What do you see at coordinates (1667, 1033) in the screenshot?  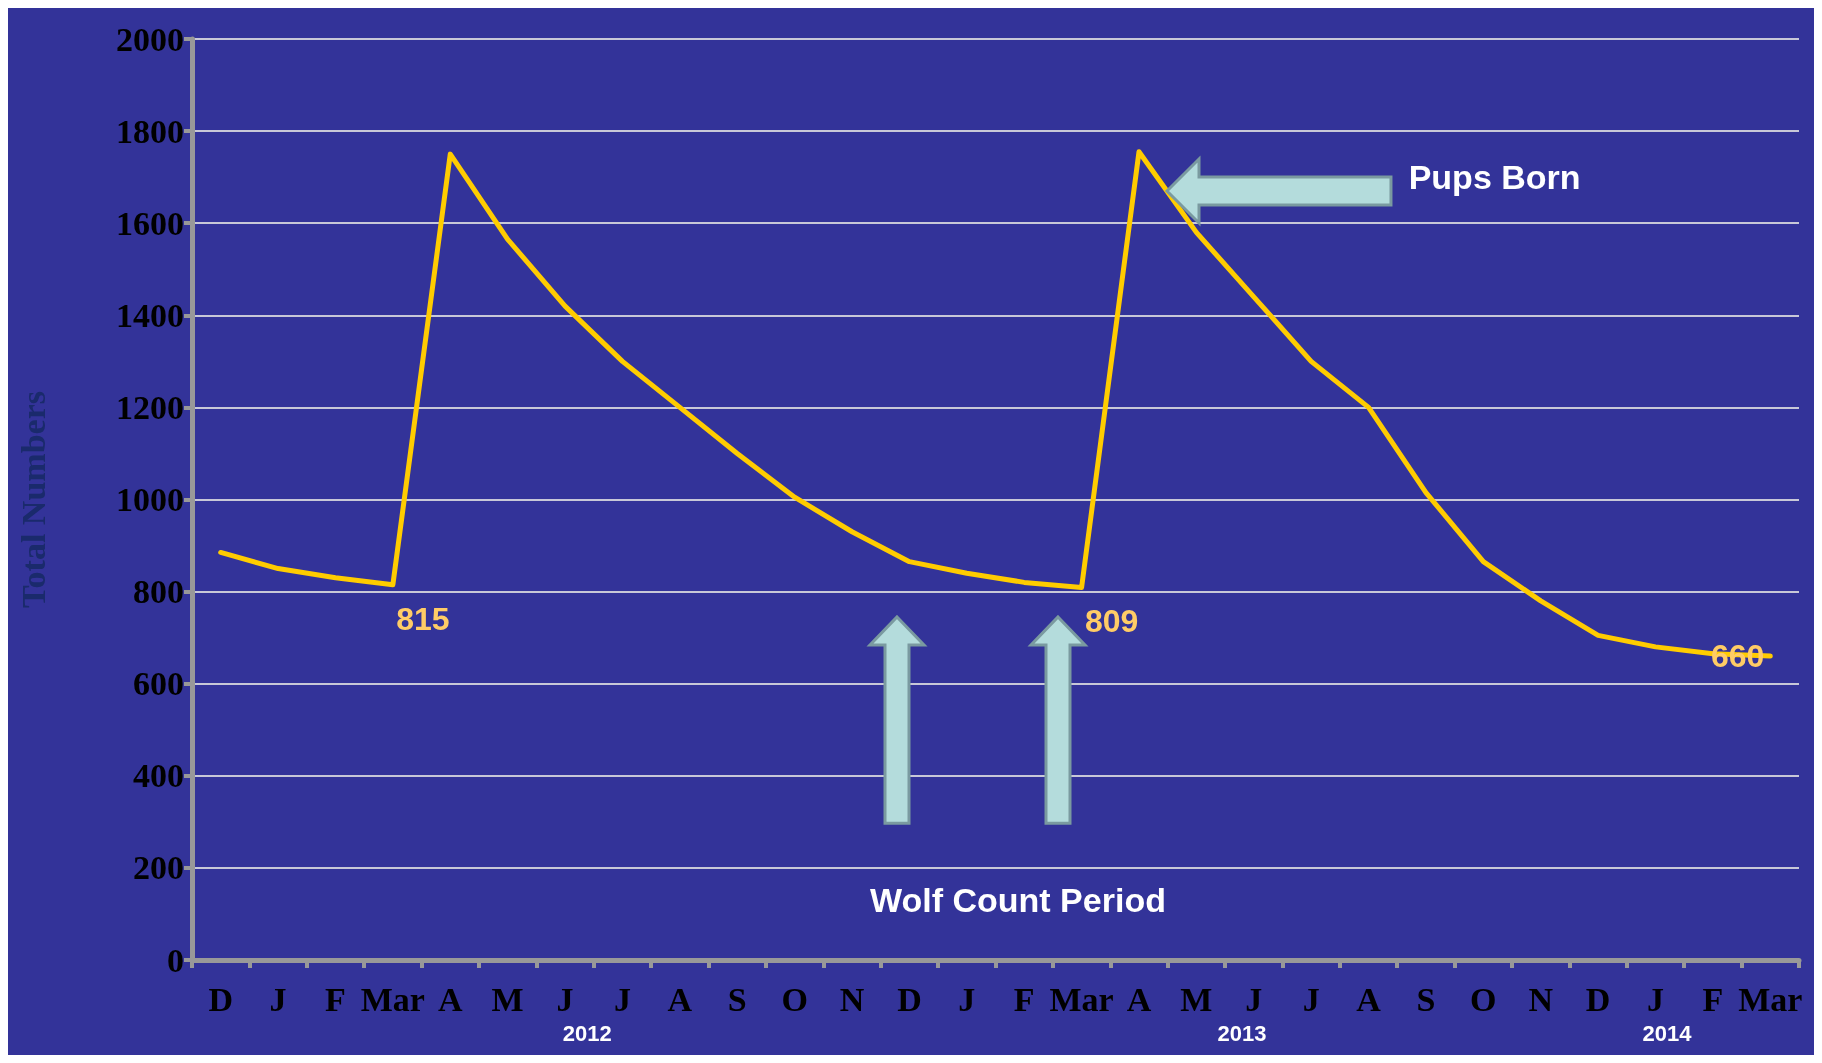 I see `text: 2014` at bounding box center [1667, 1033].